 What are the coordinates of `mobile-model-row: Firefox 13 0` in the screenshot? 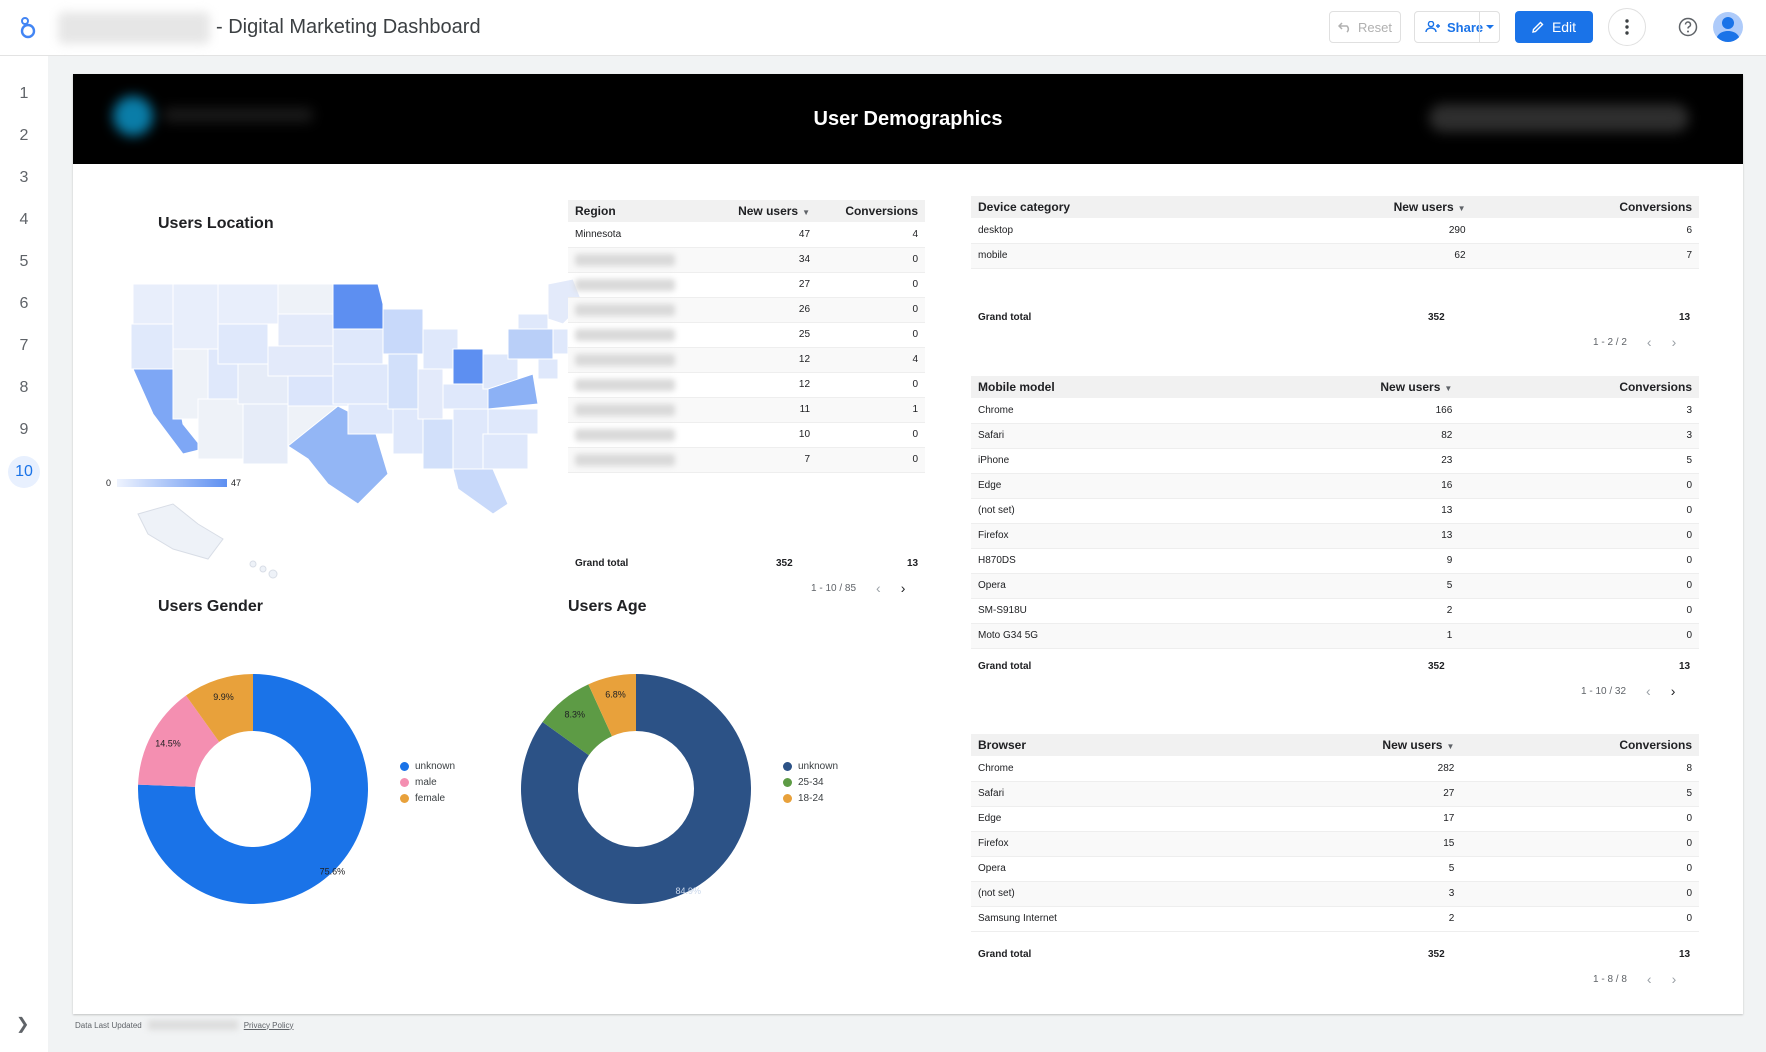 It's located at (1335, 536).